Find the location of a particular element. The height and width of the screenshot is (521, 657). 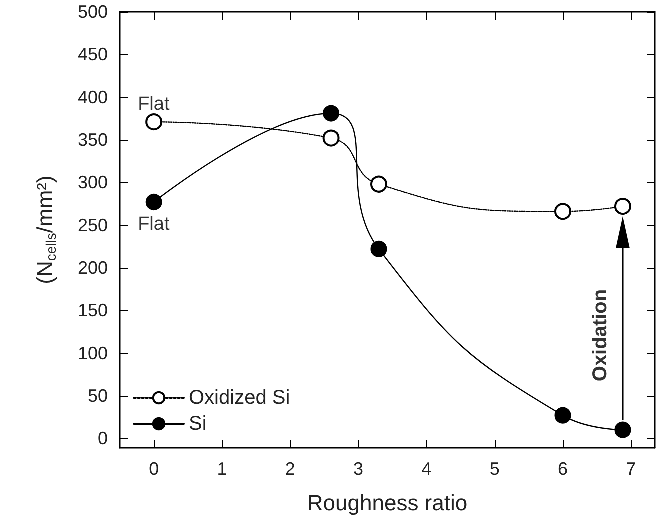

x-tick-label: 5 is located at coordinates (495, 469).